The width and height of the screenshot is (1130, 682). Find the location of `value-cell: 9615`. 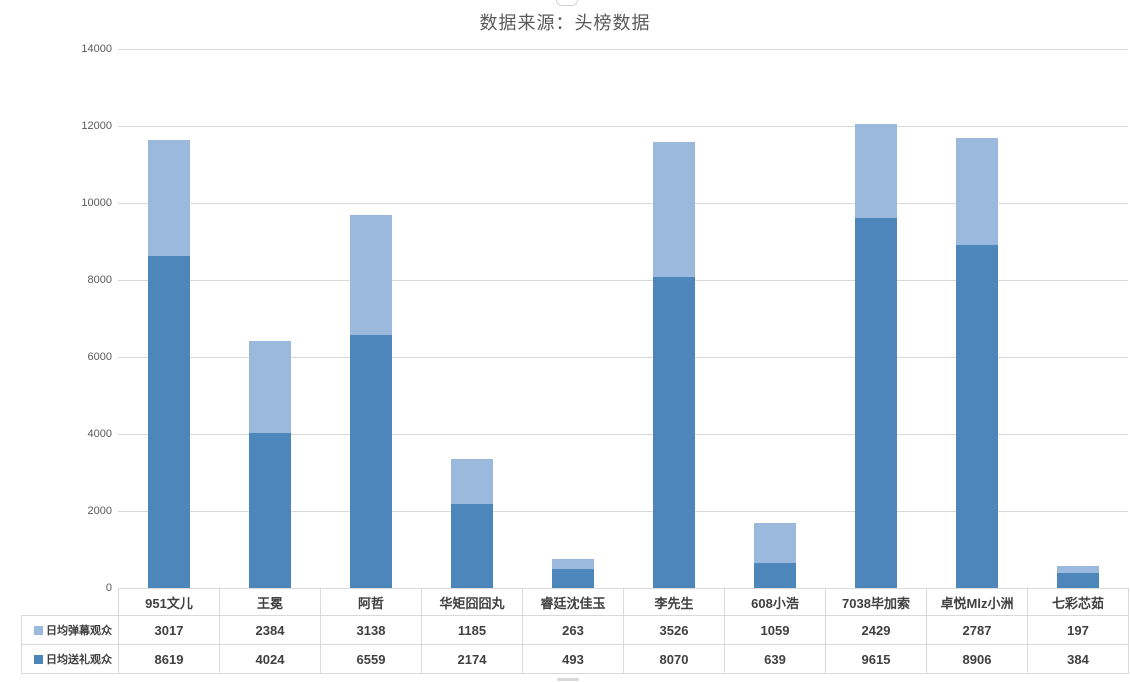

value-cell: 9615 is located at coordinates (876, 659).